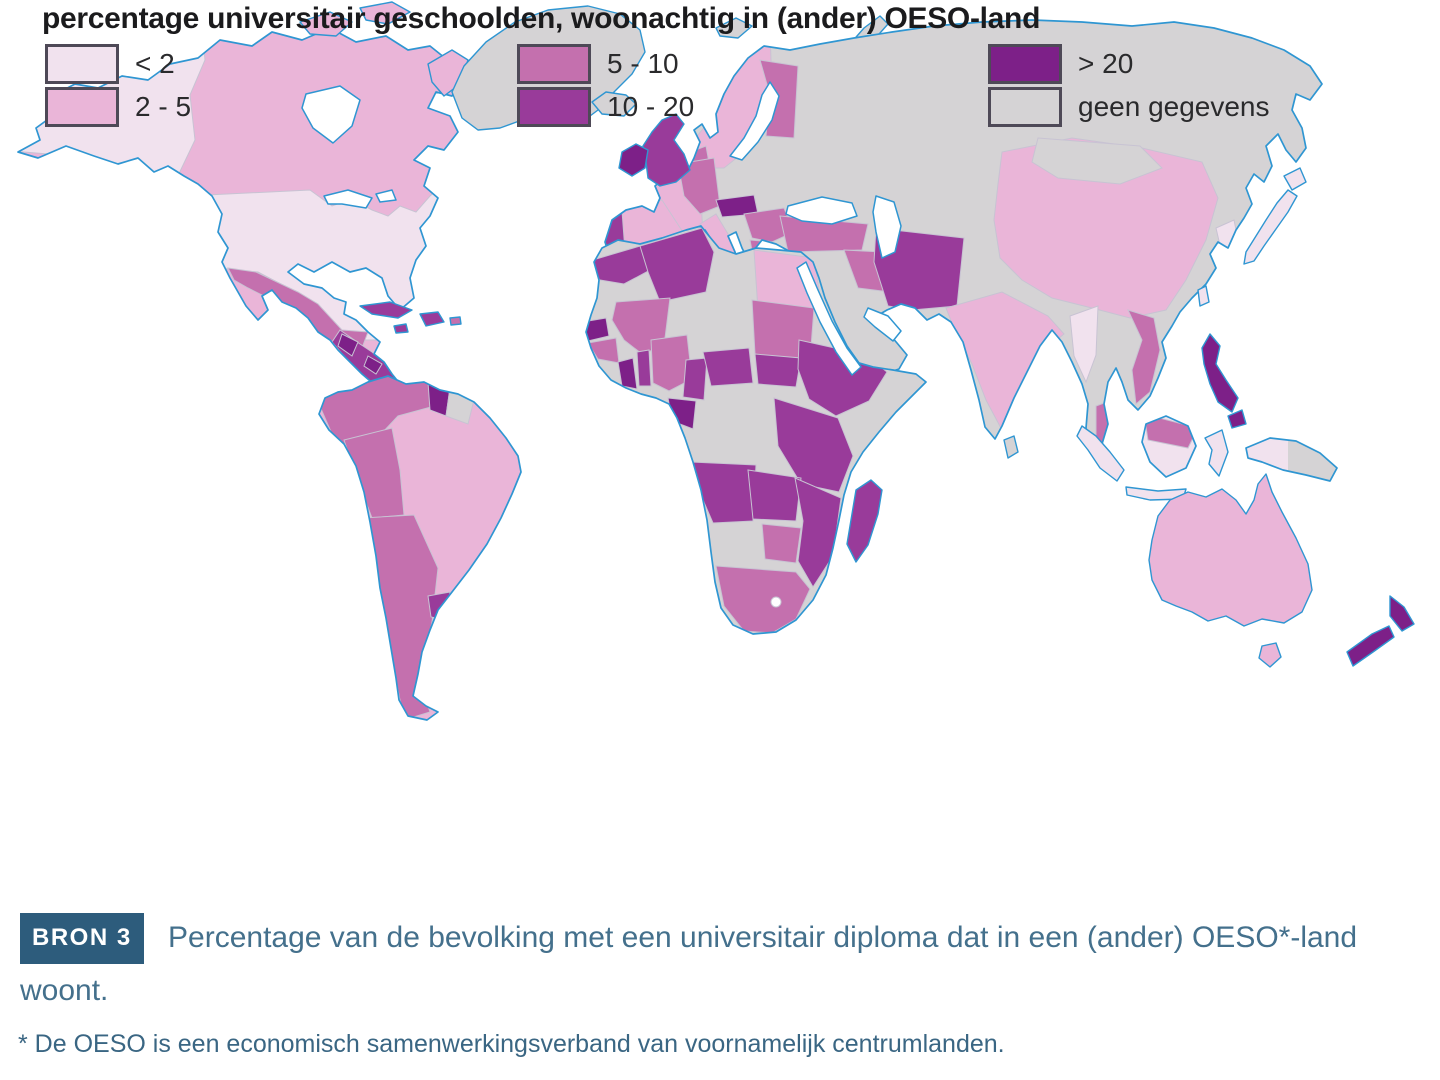  Describe the element at coordinates (813, 445) in the screenshot. I see `region-kenya-tanzania` at that location.